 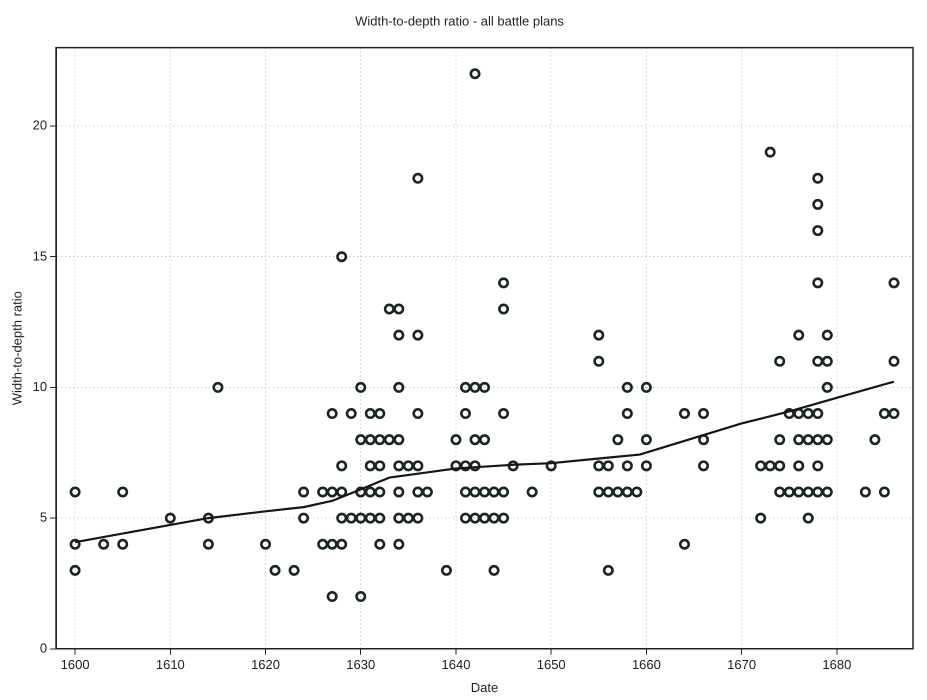 I want to click on y-tick-label: 15, so click(x=40, y=256).